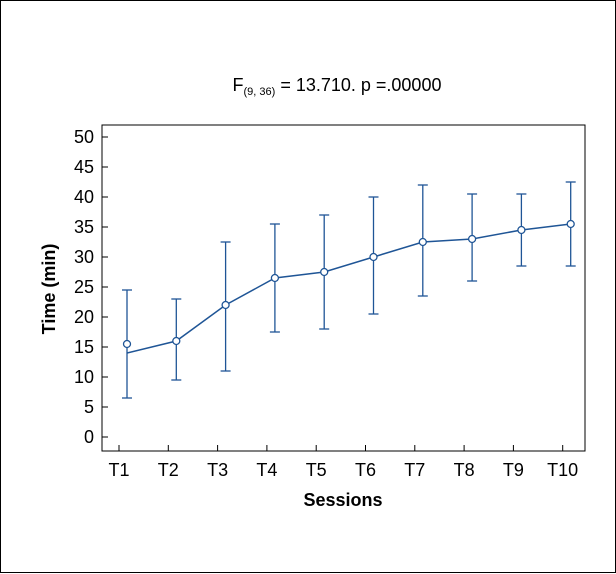  Describe the element at coordinates (266, 470) in the screenshot. I see `x-tick-label: T4` at that location.